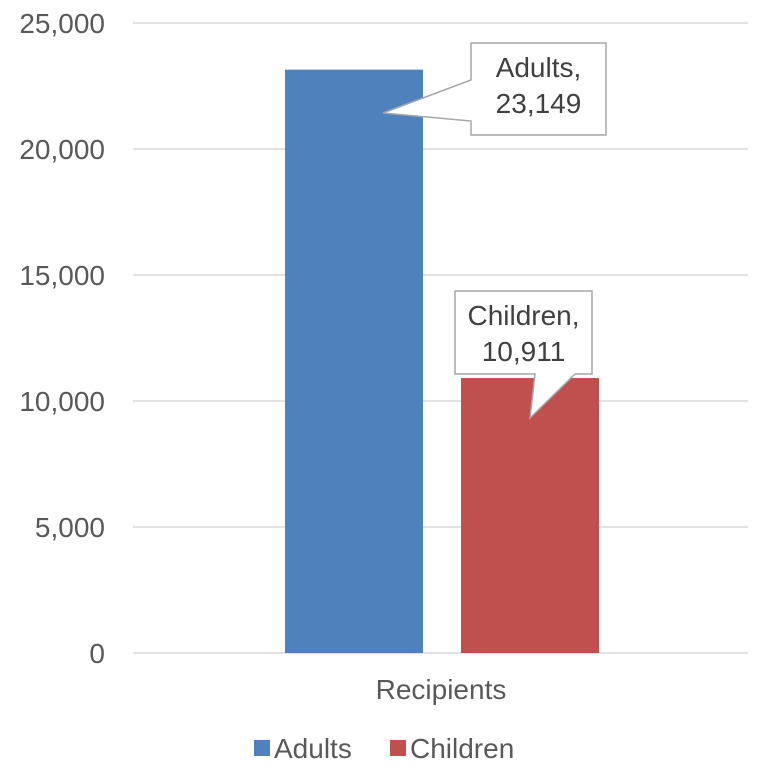  Describe the element at coordinates (494, 231) in the screenshot. I see `data-label-callouts: Adults, 23,149 Children, 10,911` at that location.